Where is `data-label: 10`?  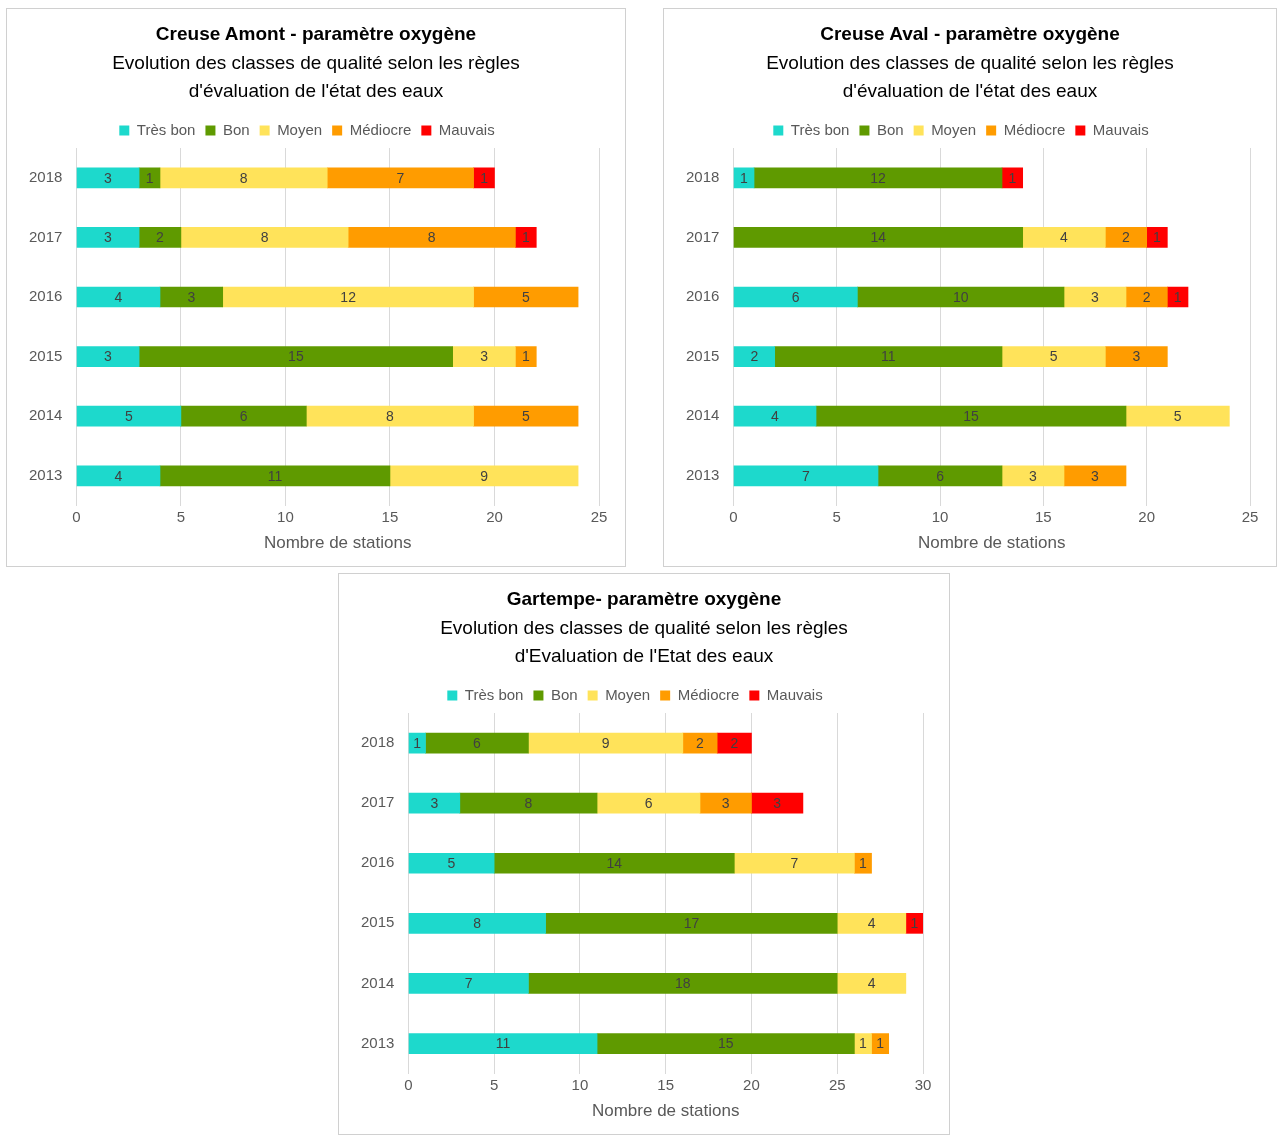 data-label: 10 is located at coordinates (960, 296).